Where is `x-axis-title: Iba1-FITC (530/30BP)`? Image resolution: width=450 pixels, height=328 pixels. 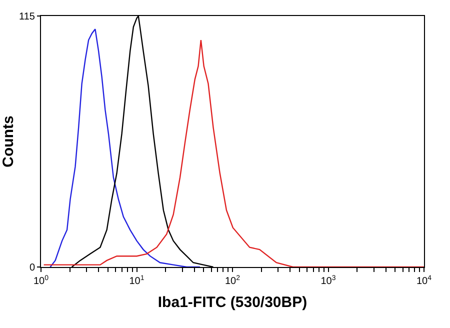 x-axis-title: Iba1-FITC (530/30BP) is located at coordinates (233, 302).